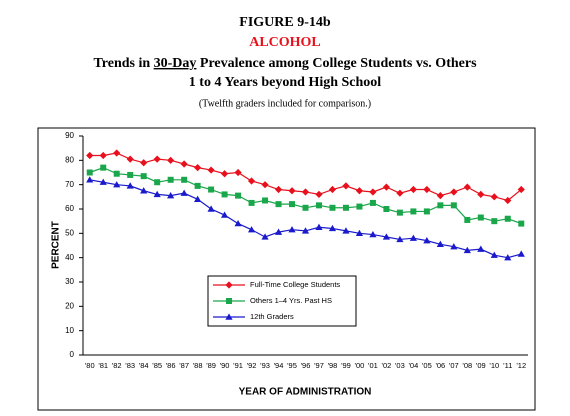 This screenshot has width=570, height=416. I want to click on x-tick-label: '02, so click(387, 365).